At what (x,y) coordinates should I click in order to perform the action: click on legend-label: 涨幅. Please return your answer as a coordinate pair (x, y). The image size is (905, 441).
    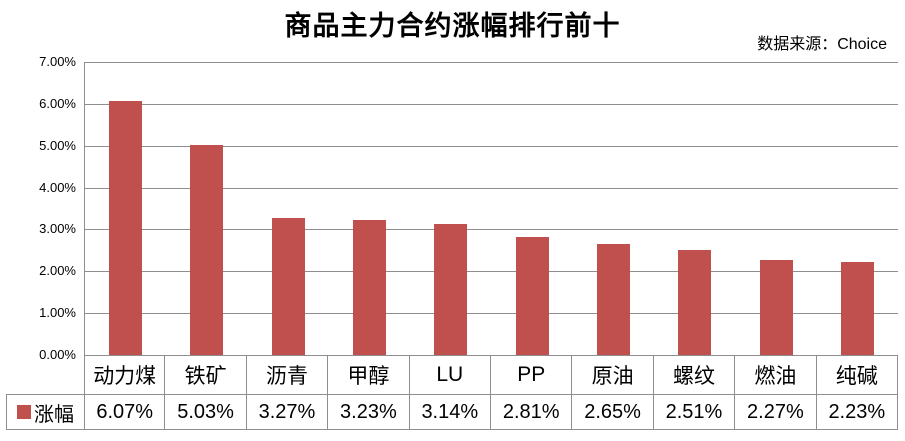
    Looking at the image, I should click on (54, 414).